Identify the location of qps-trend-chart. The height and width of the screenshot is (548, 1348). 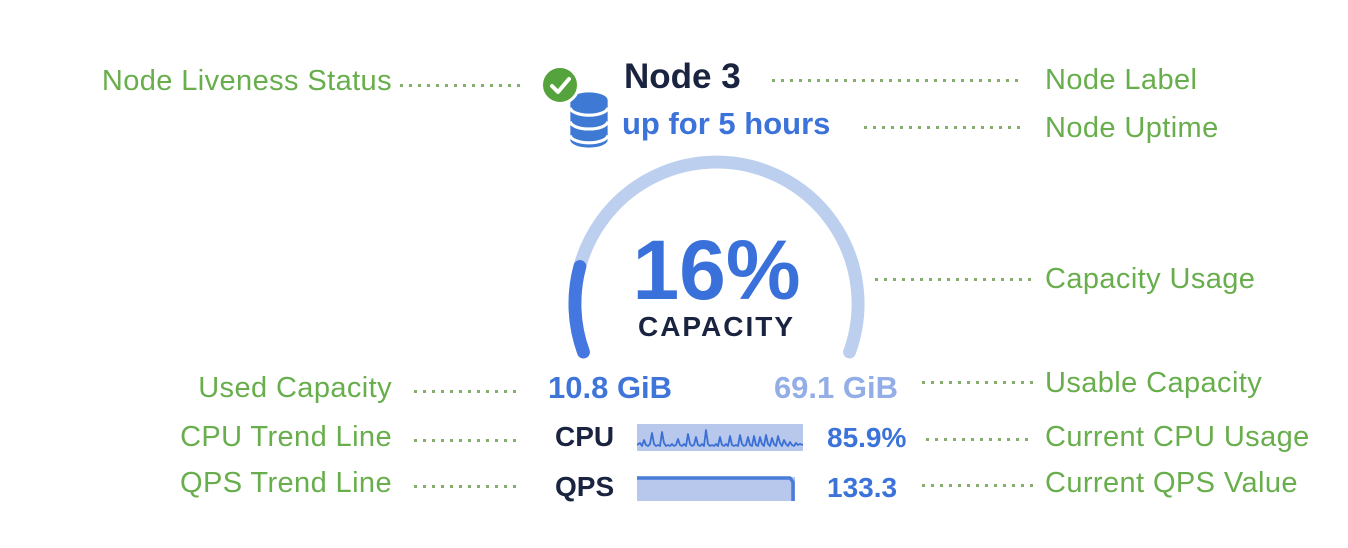
(716, 488).